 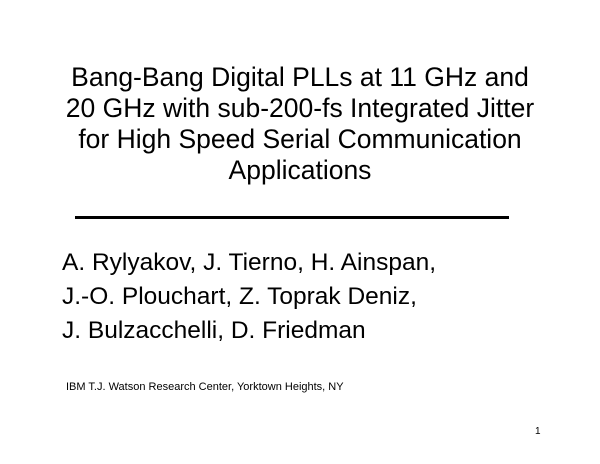 I want to click on author-line: A. Rylyakov, J. Tierno, H. Ainspan,, so click(x=249, y=262).